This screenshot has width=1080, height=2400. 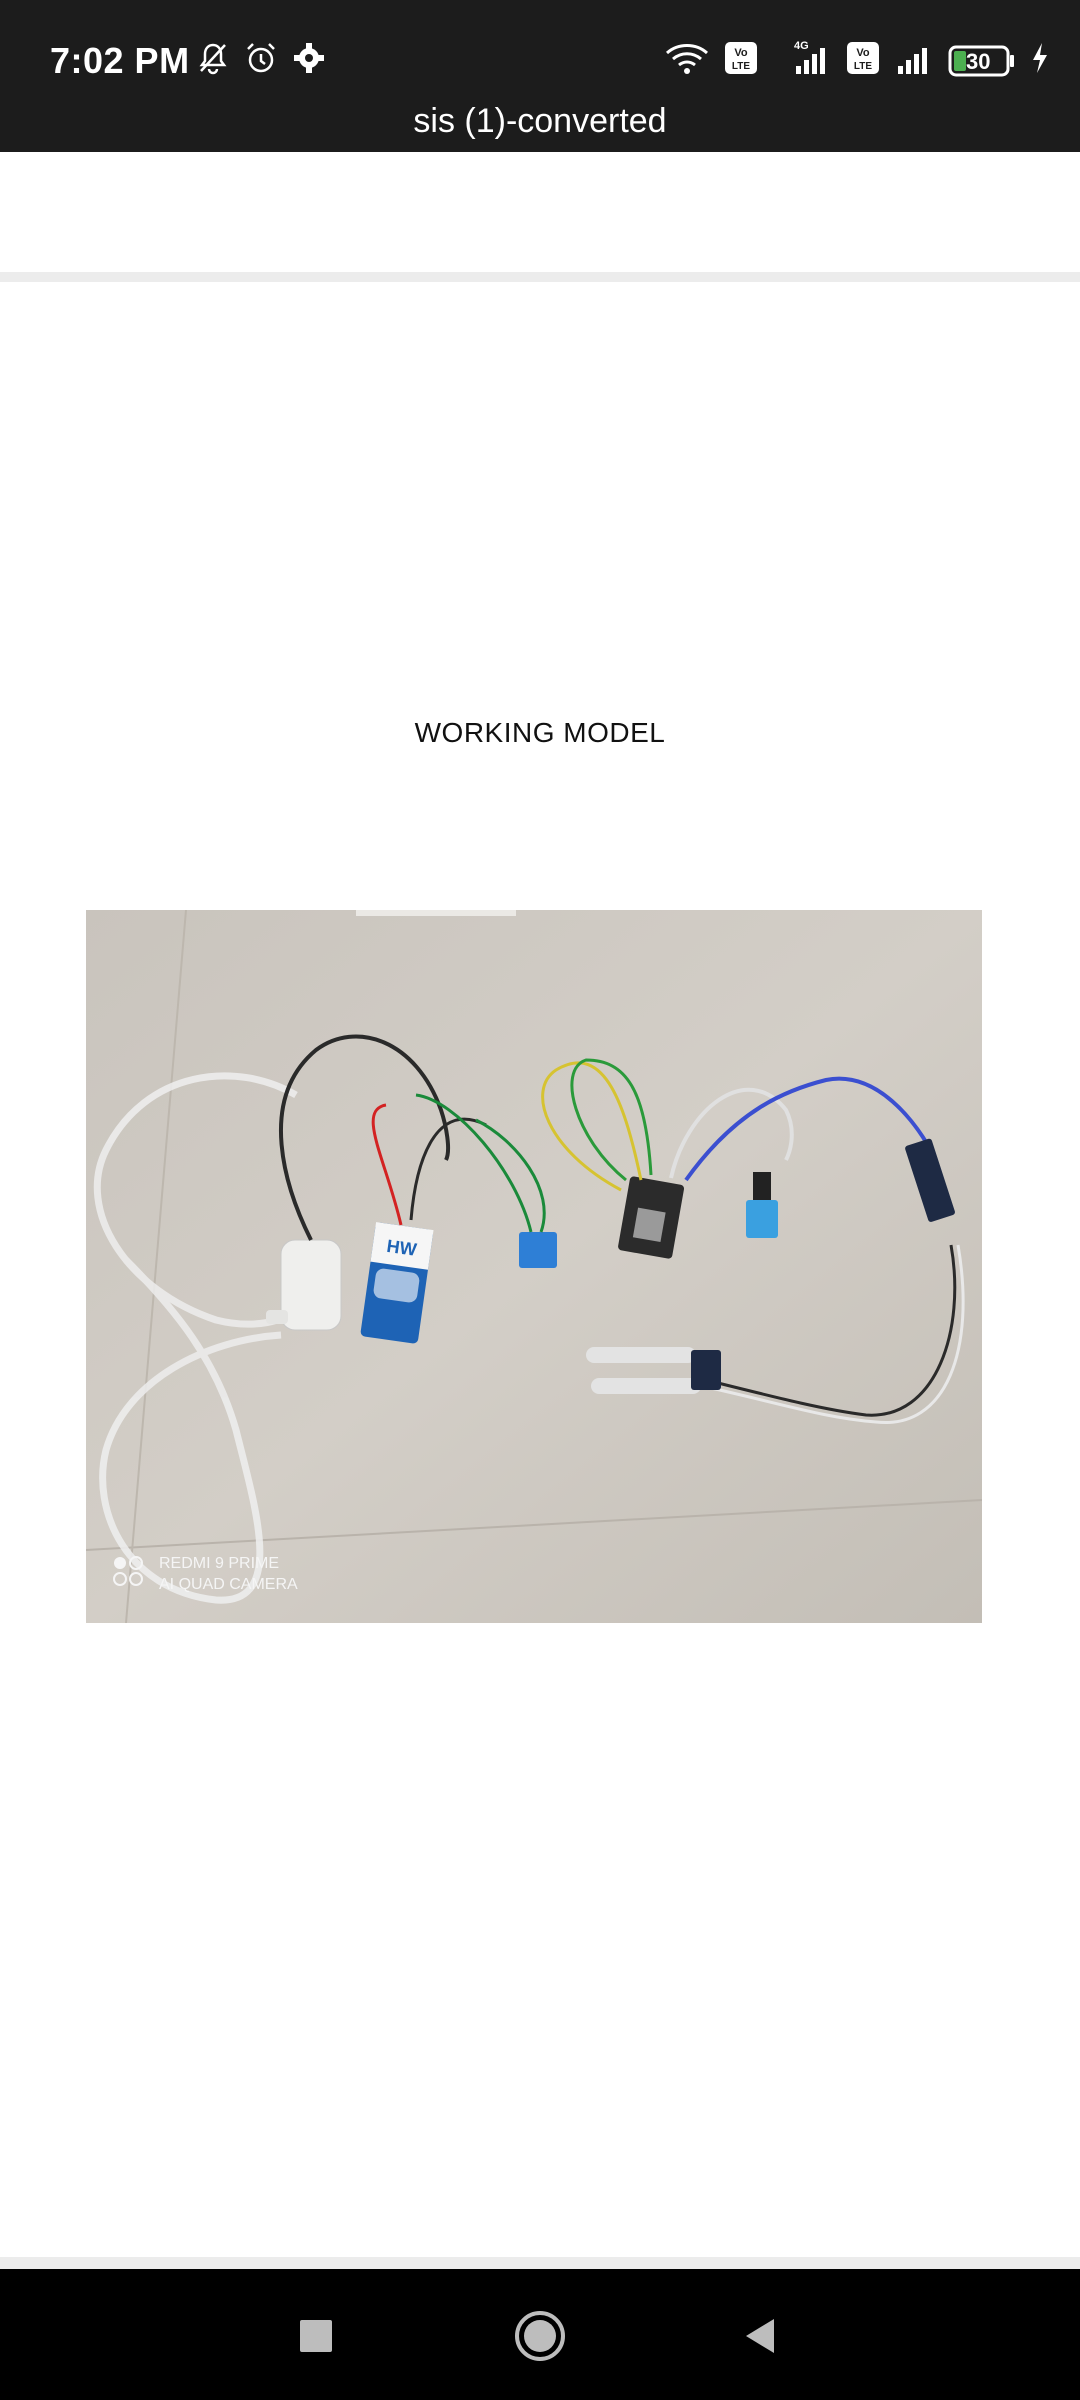 What do you see at coordinates (397, 1283) in the screenshot?
I see `battery-9v: HW` at bounding box center [397, 1283].